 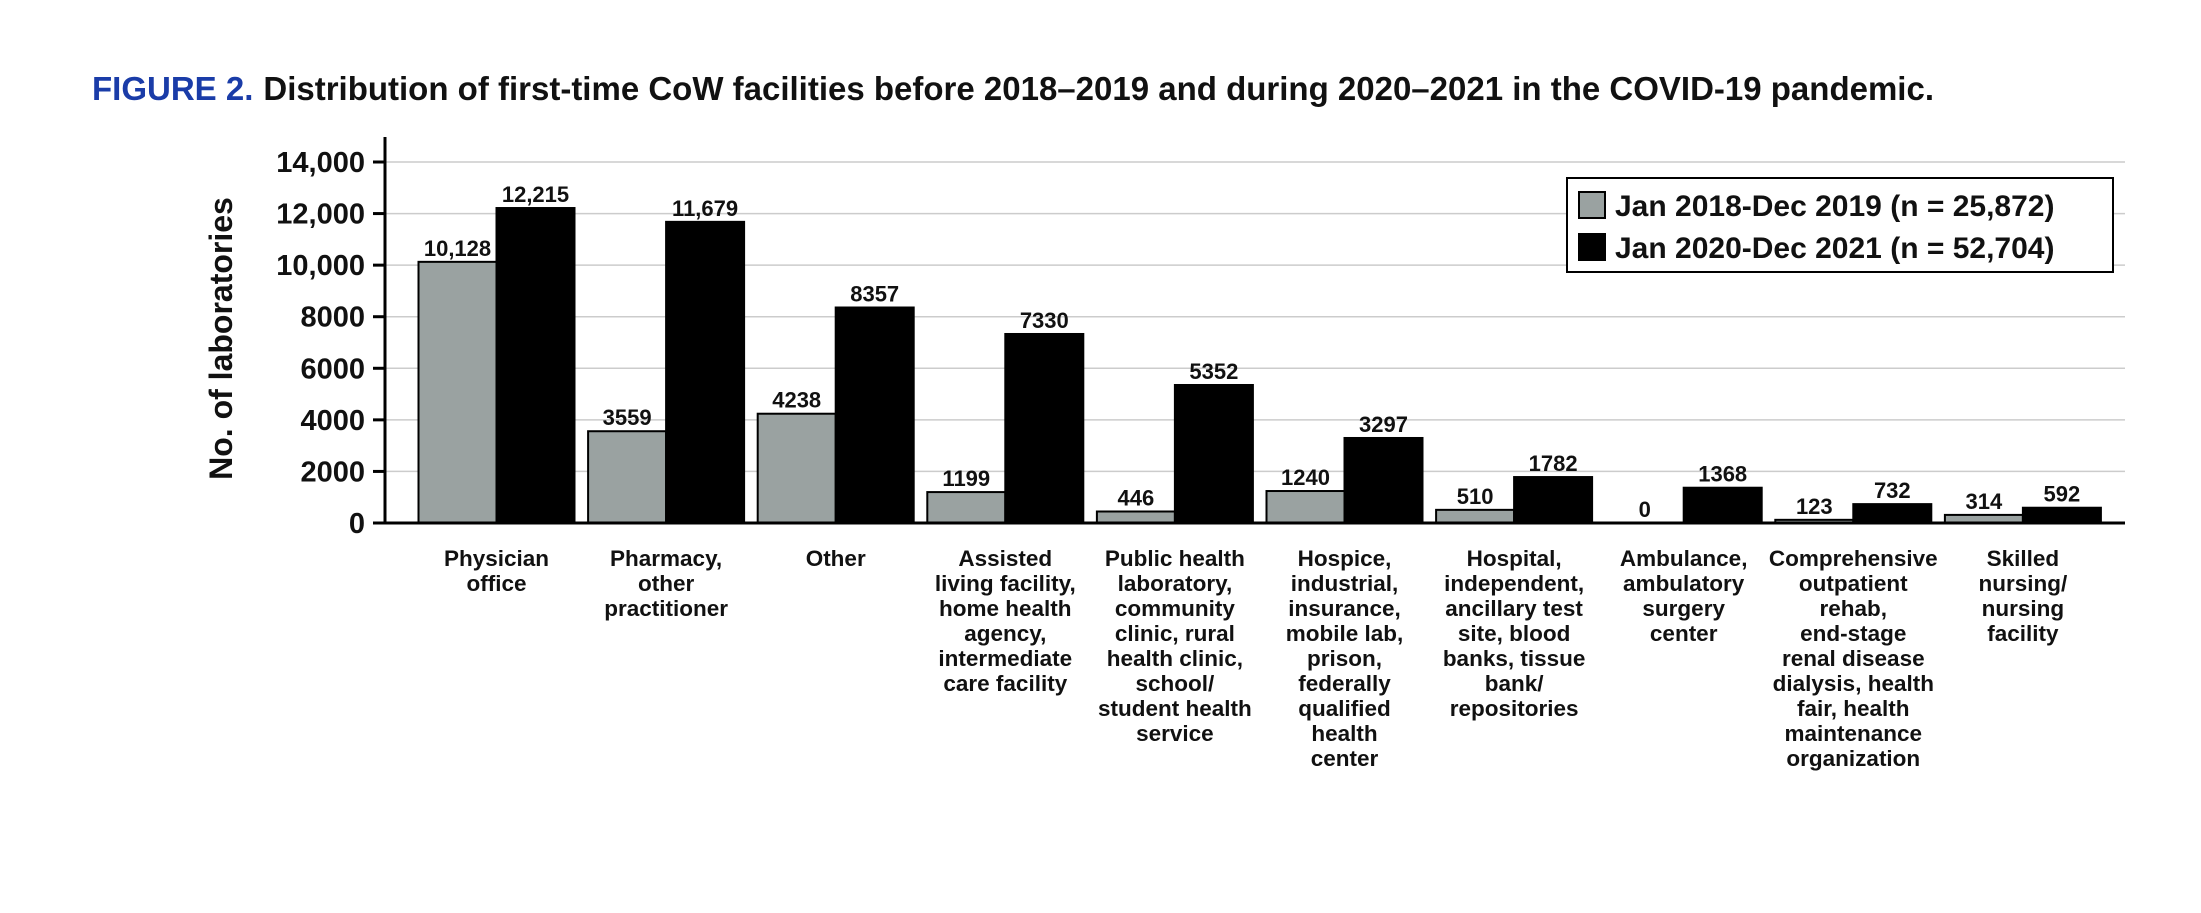 I want to click on x-category-label-line: prison,, so click(x=1344, y=658).